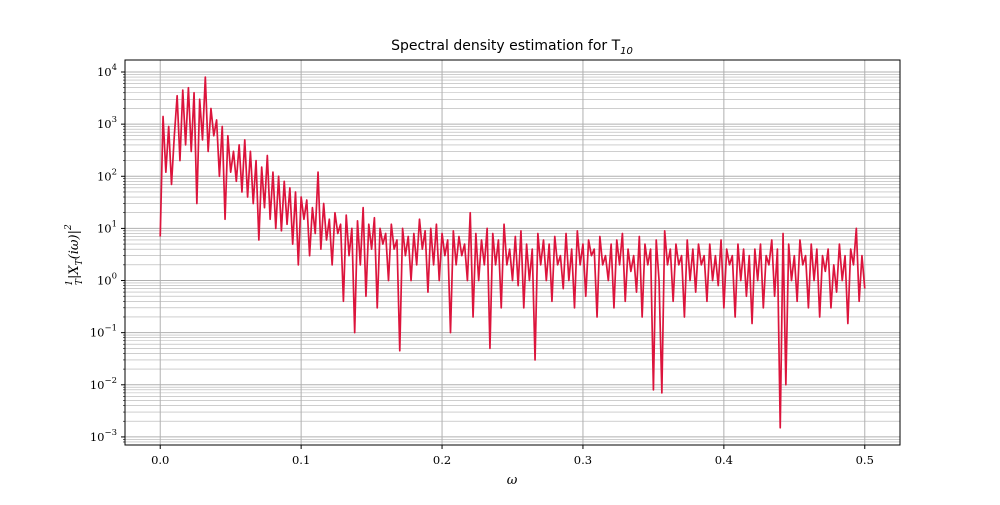 This screenshot has width=1000, height=505. What do you see at coordinates (74, 244) in the screenshot?
I see `y-label-arg: (iω)|` at bounding box center [74, 244].